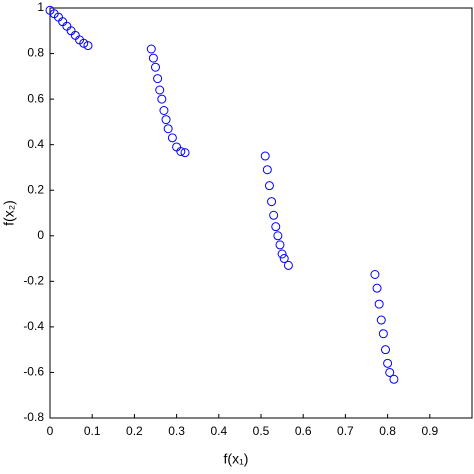 This screenshot has width=474, height=474. Describe the element at coordinates (92, 431) in the screenshot. I see `x-tick-label: 0.1` at that location.